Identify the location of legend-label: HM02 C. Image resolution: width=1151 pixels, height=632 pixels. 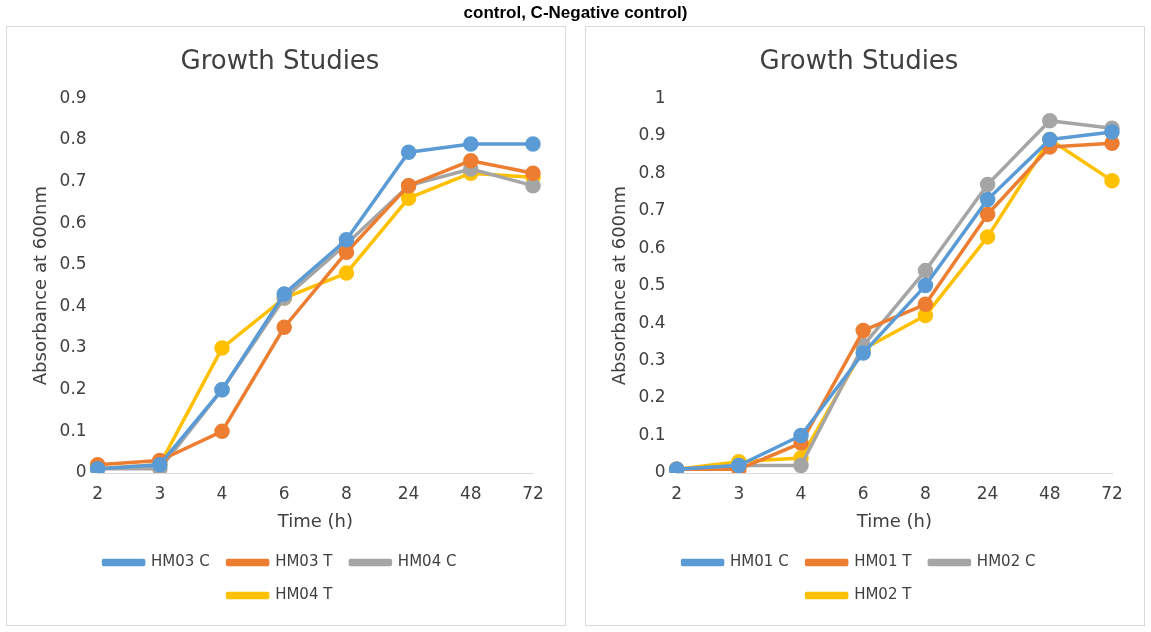
(1006, 561).